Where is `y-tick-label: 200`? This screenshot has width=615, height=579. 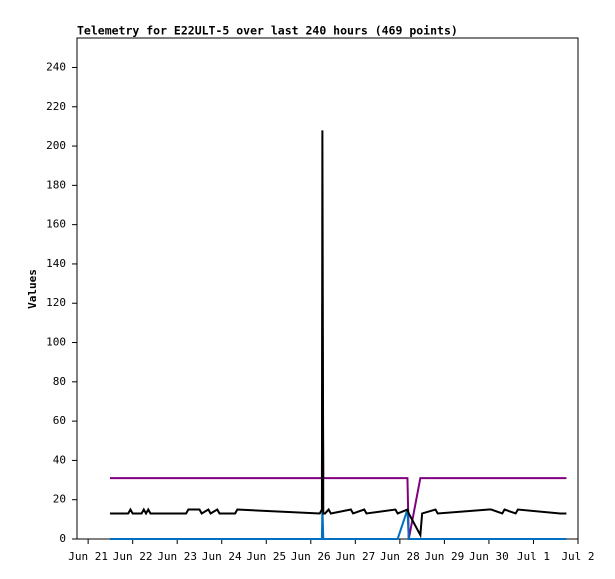 y-tick-label: 200 is located at coordinates (56, 145).